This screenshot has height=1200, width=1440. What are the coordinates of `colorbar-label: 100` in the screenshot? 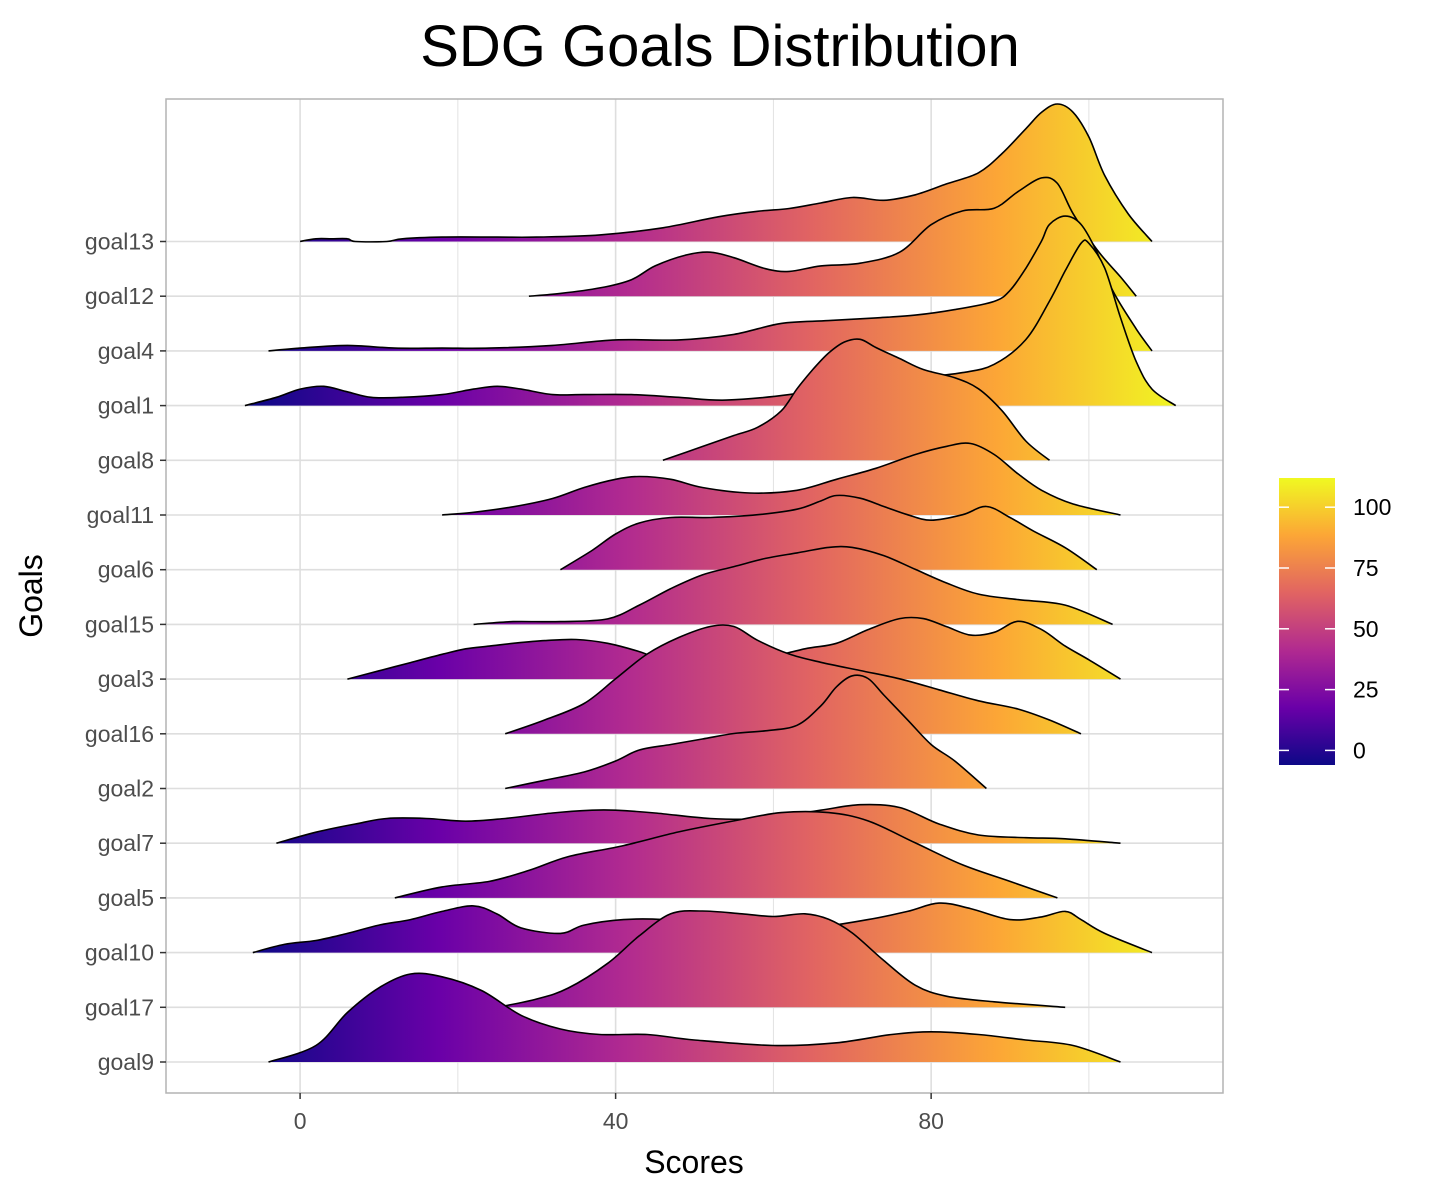 It's located at (1372, 507).